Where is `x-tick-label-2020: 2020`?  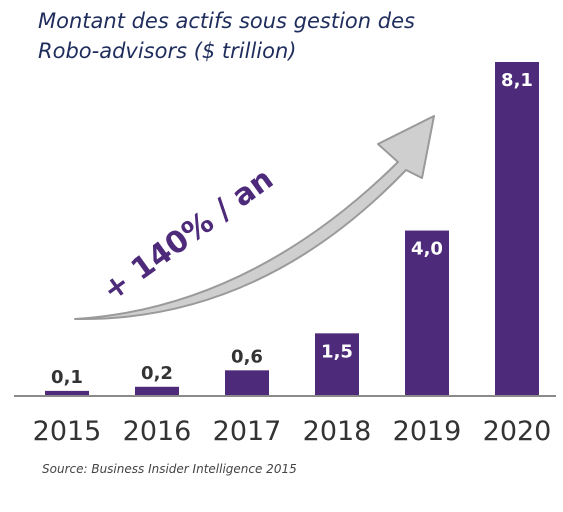
x-tick-label-2020: 2020 is located at coordinates (517, 431).